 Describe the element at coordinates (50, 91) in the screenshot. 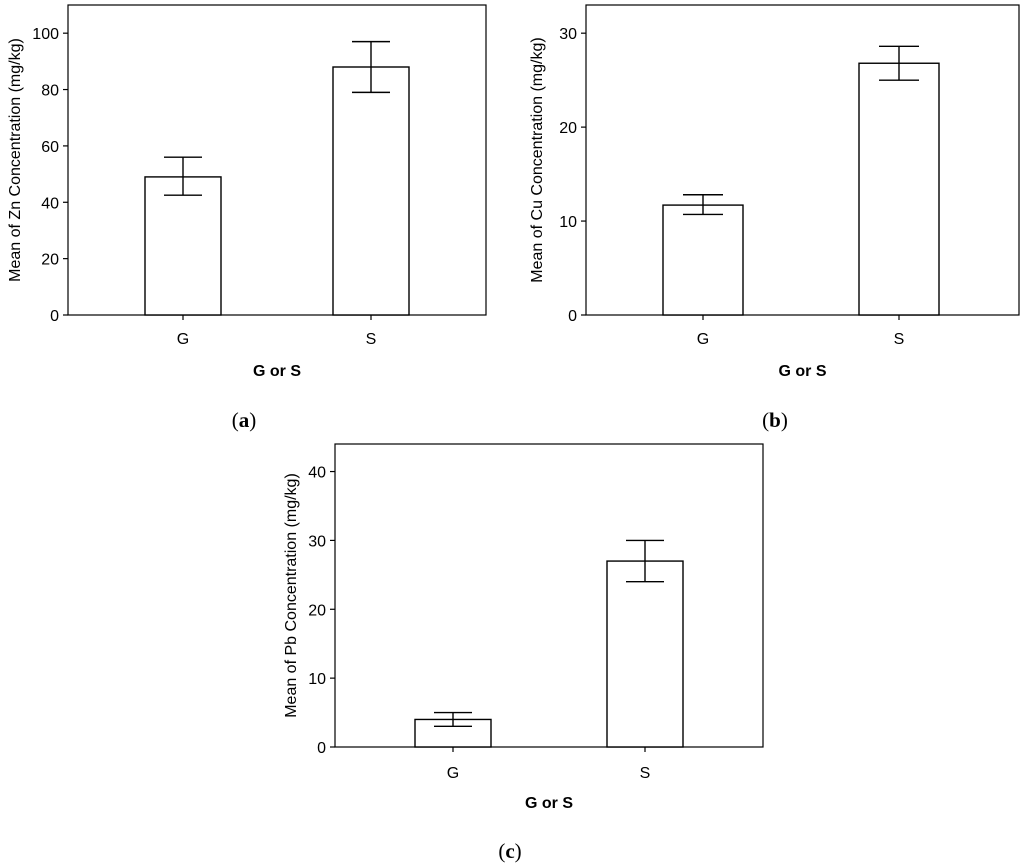

I see `y-tick-label: 80` at that location.